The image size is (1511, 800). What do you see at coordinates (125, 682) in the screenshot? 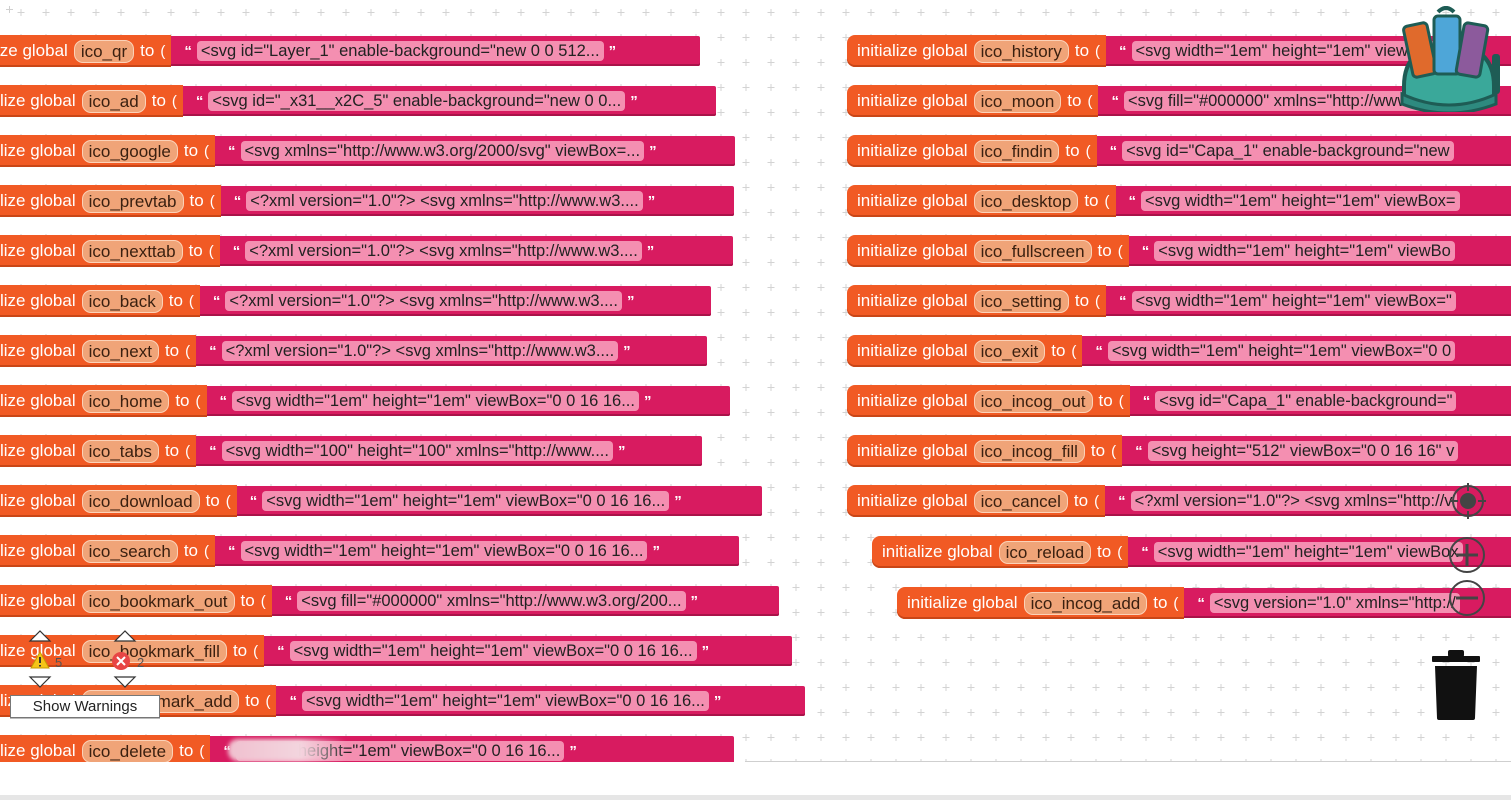
I see `error-next-arrow-icon` at bounding box center [125, 682].